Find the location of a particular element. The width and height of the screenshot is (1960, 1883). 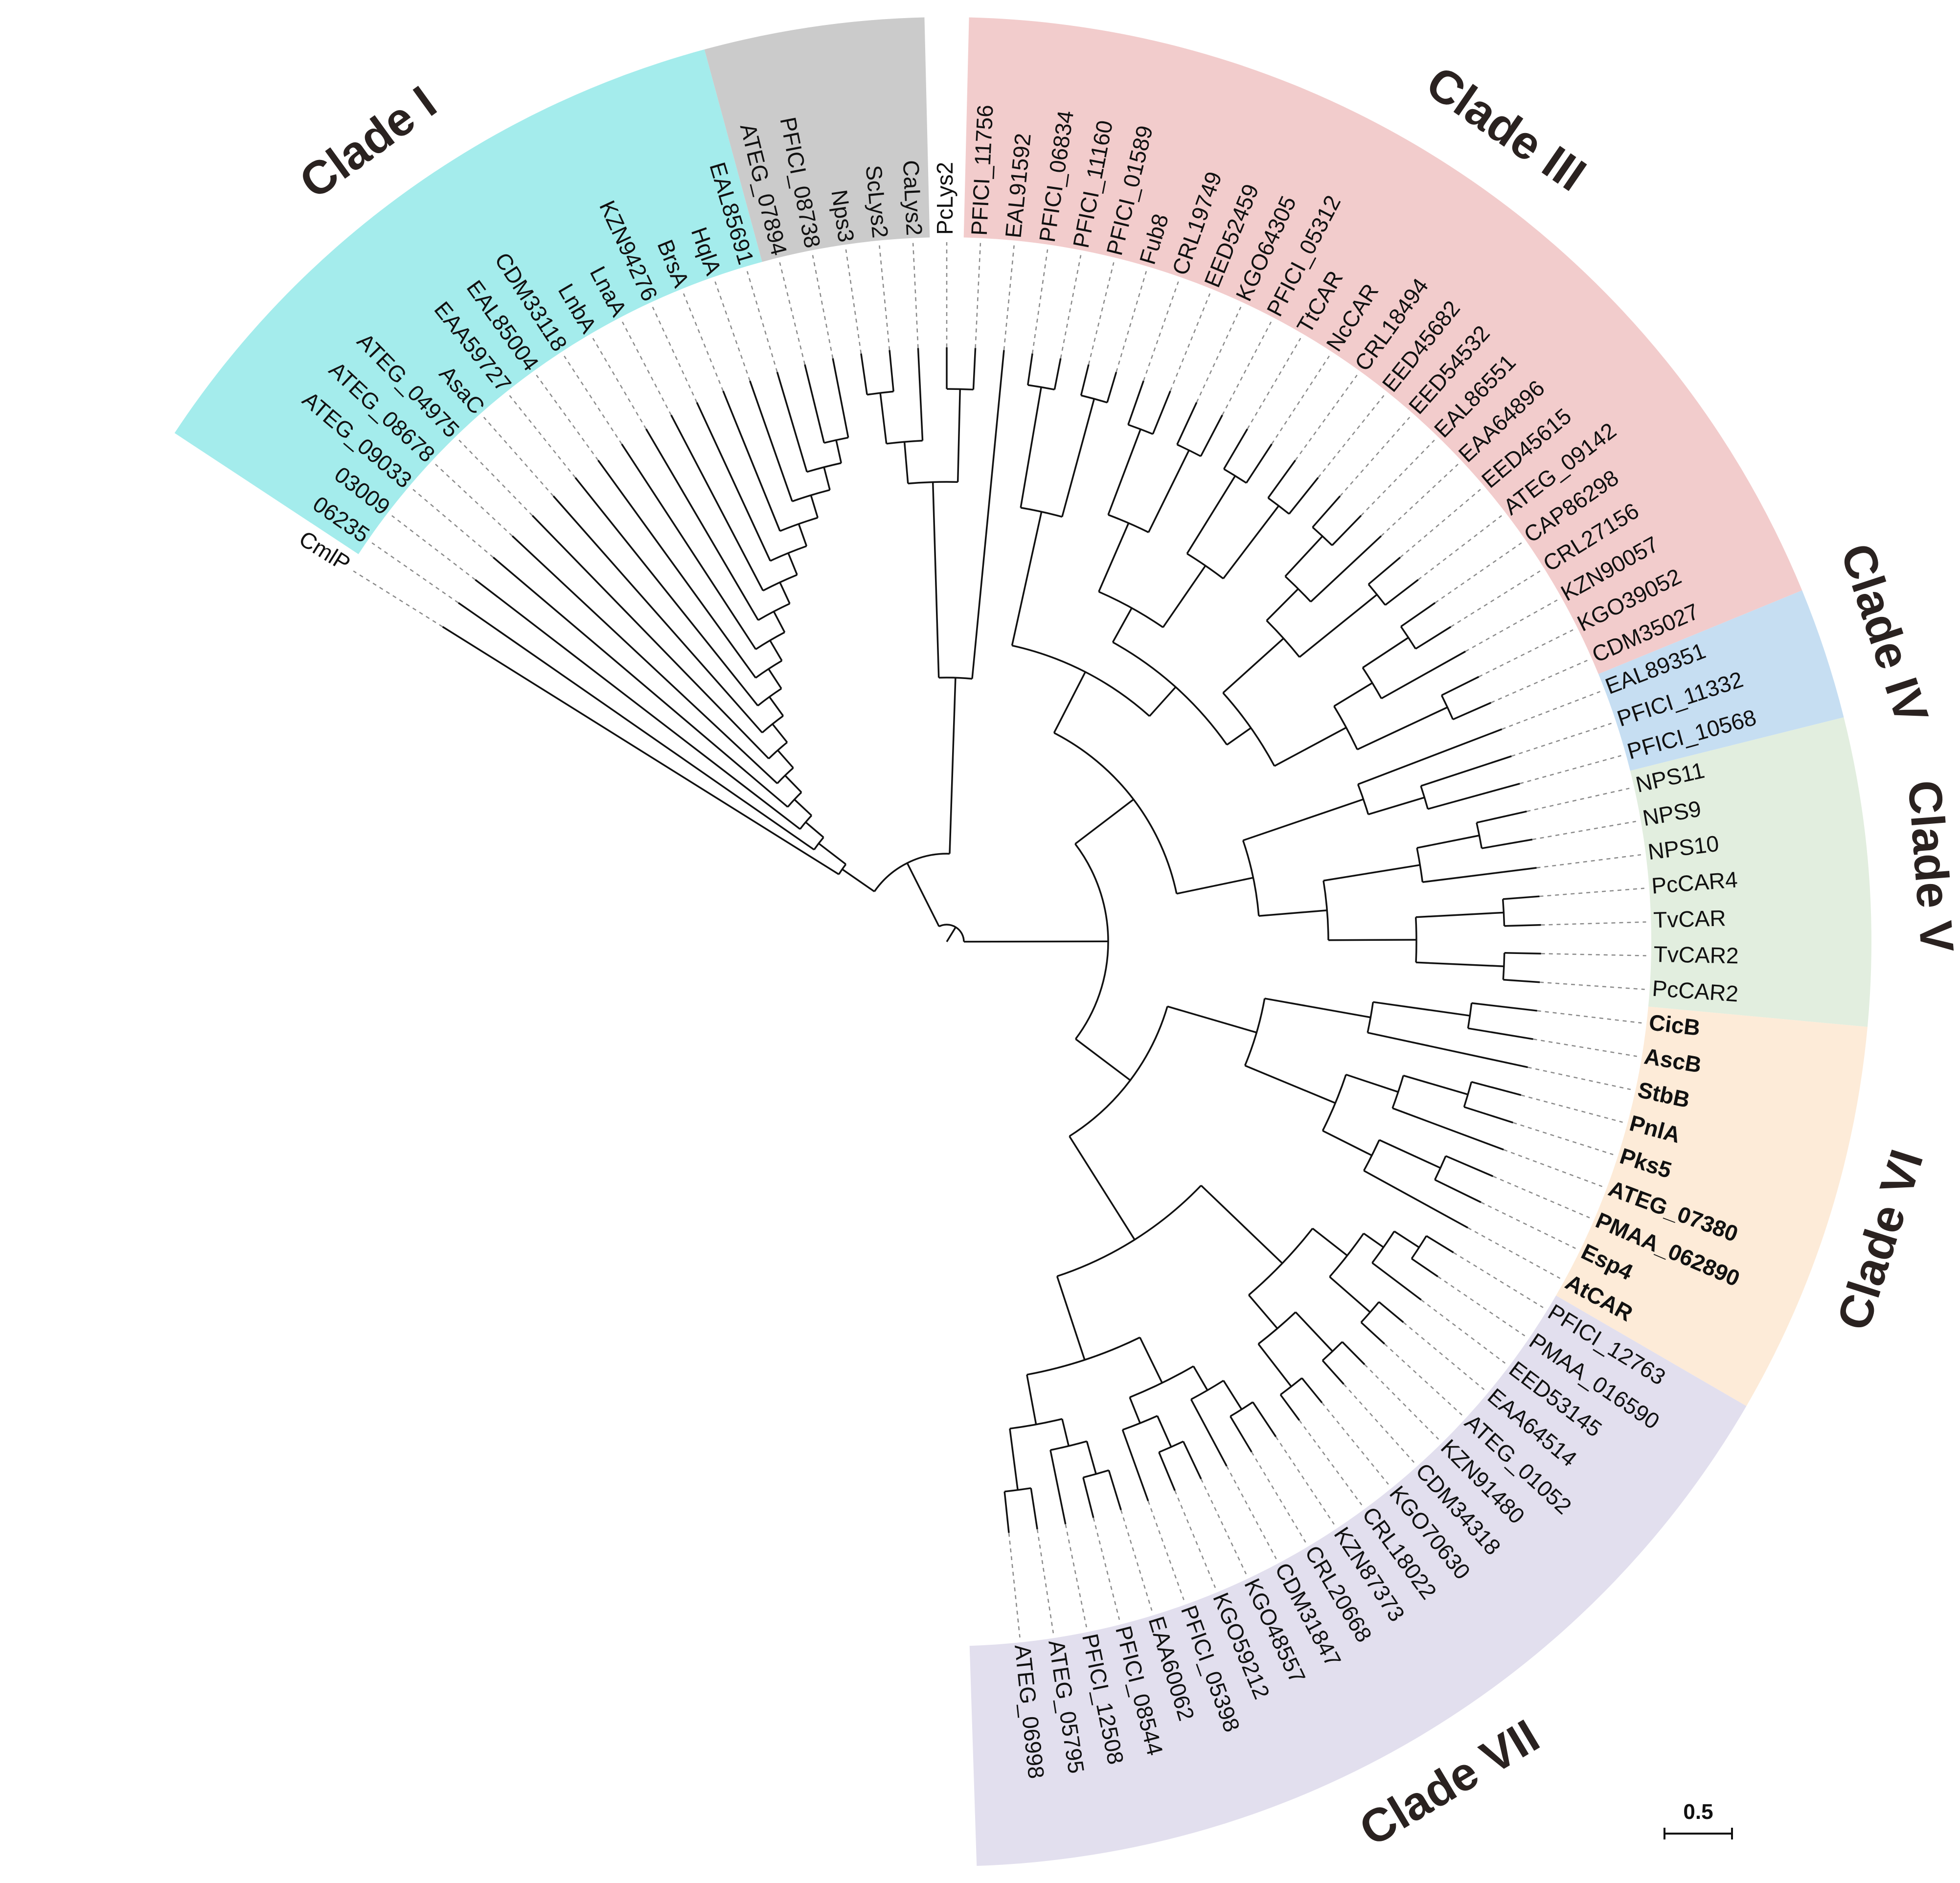

leaf-label-calys2: CaLys2 is located at coordinates (912, 197).